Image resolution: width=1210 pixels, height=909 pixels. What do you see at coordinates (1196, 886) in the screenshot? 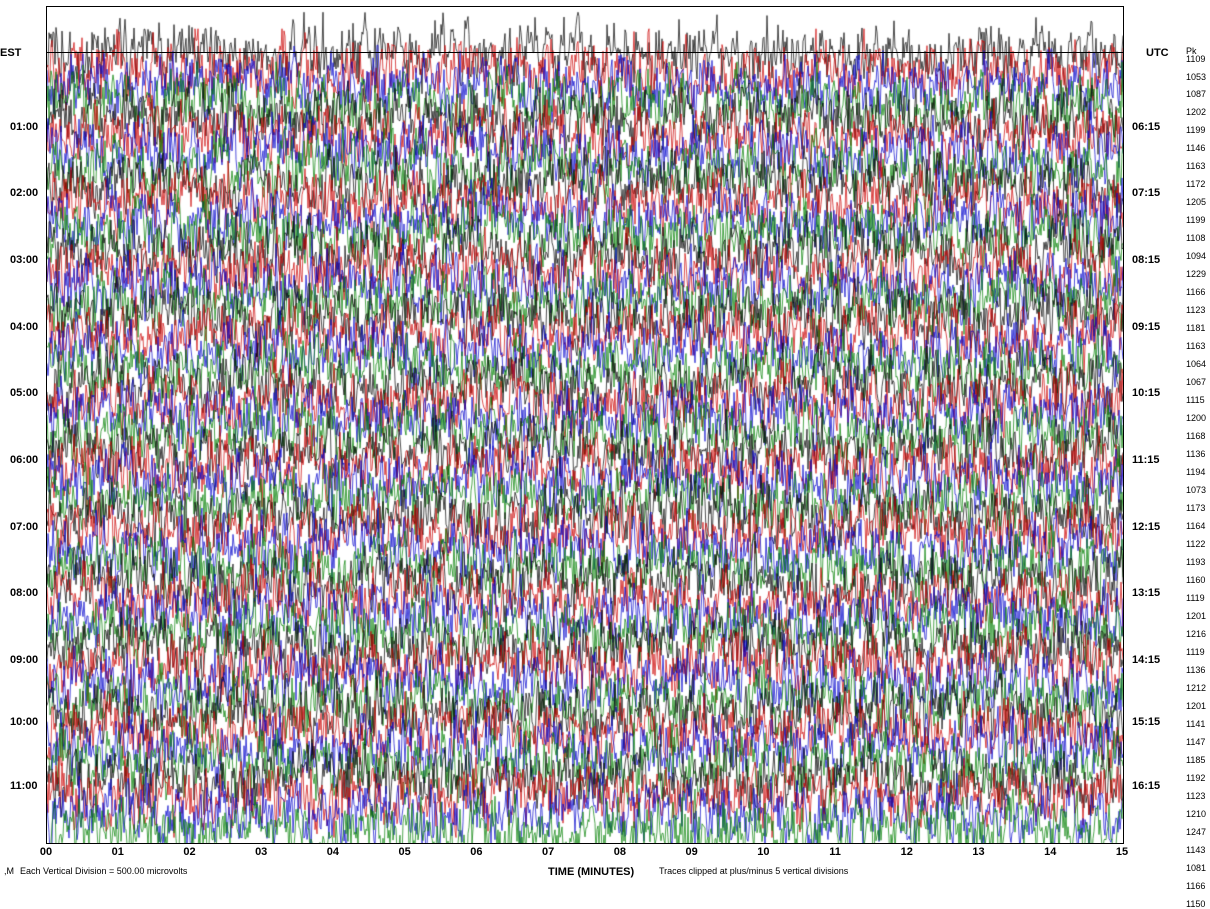
I see `peak-value-46: 1166` at bounding box center [1196, 886].